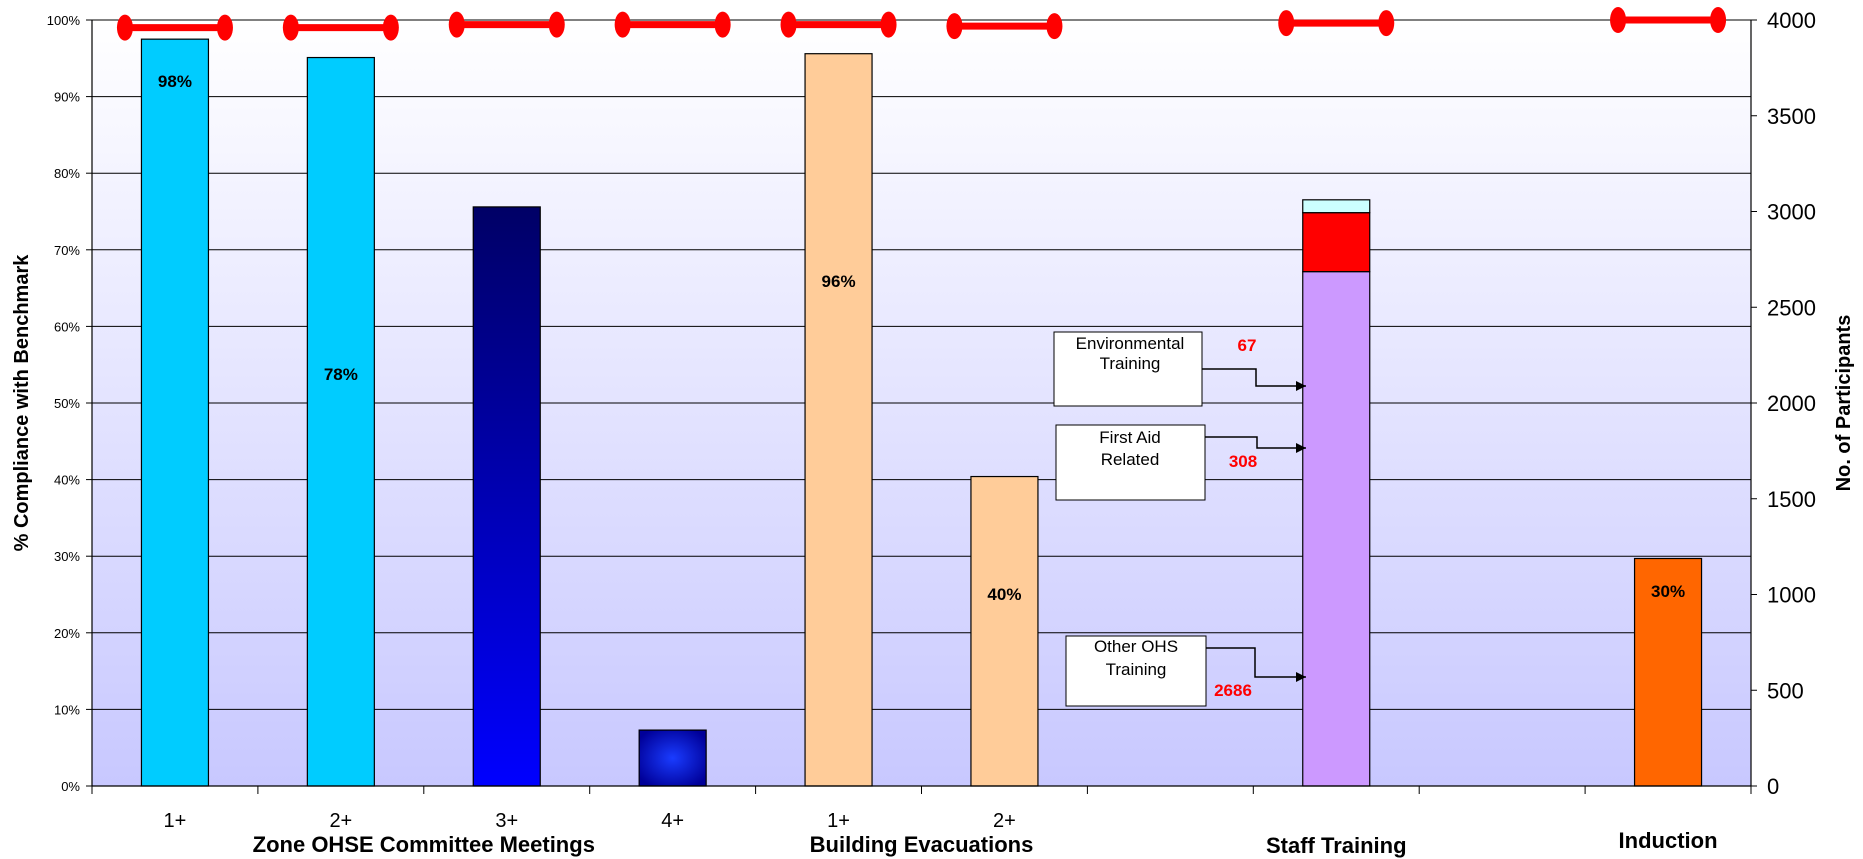  Describe the element at coordinates (175, 81) in the screenshot. I see `bar-data-label: 98%` at that location.